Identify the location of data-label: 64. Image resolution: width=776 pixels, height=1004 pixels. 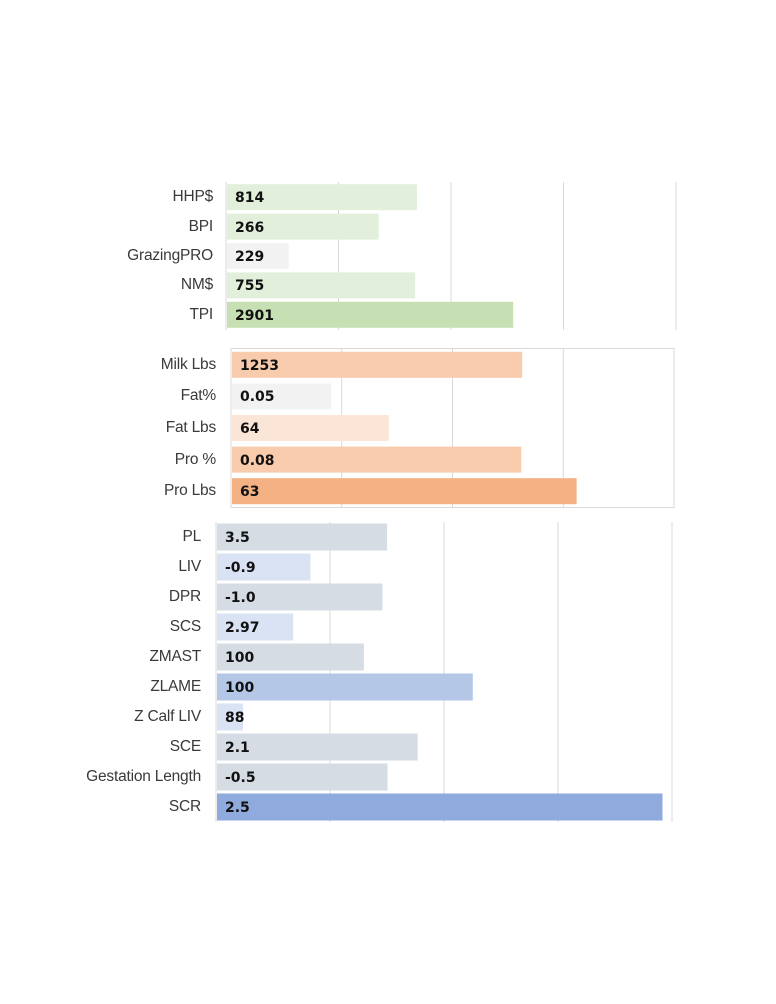
(250, 429).